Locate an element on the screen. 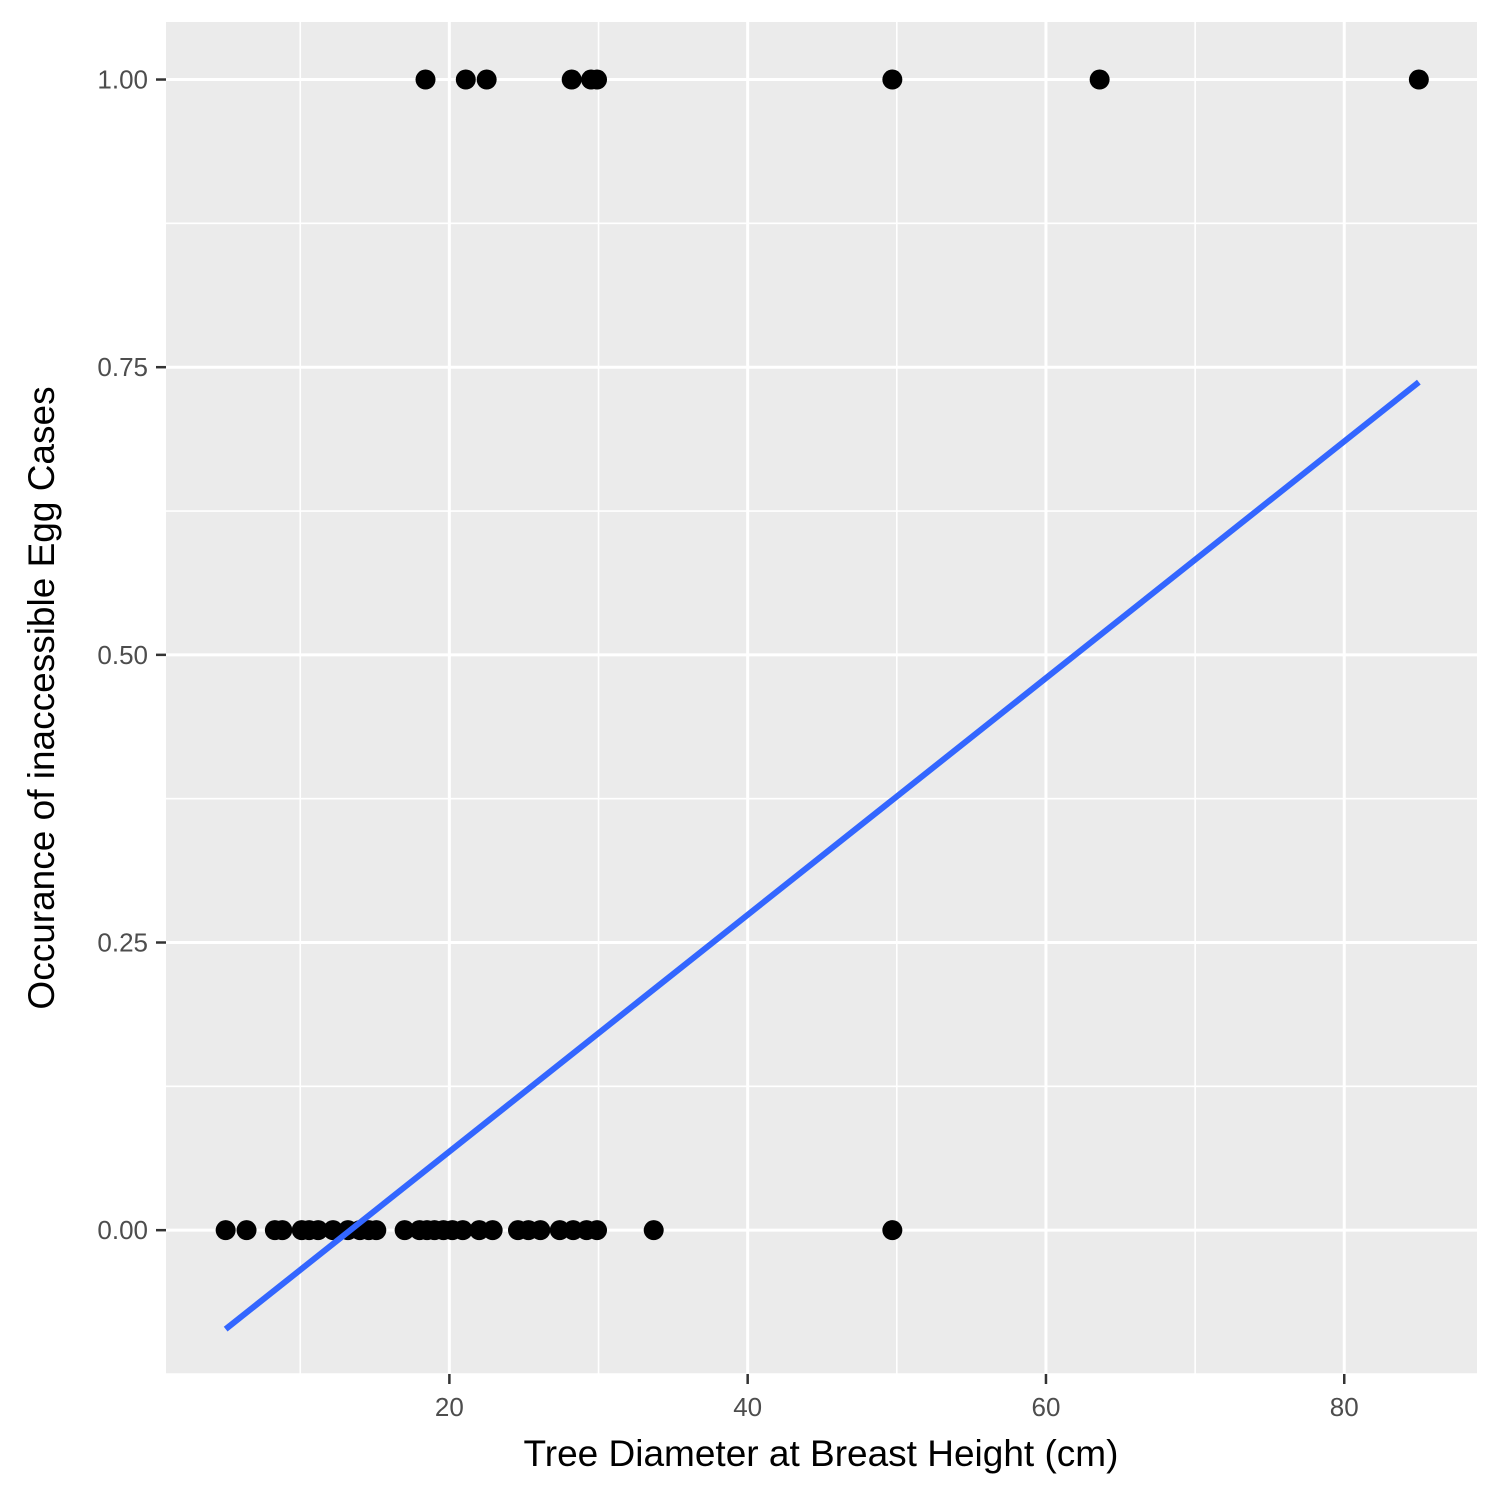 The height and width of the screenshot is (1500, 1500). y-tick-label: 0.75 is located at coordinates (122, 367).